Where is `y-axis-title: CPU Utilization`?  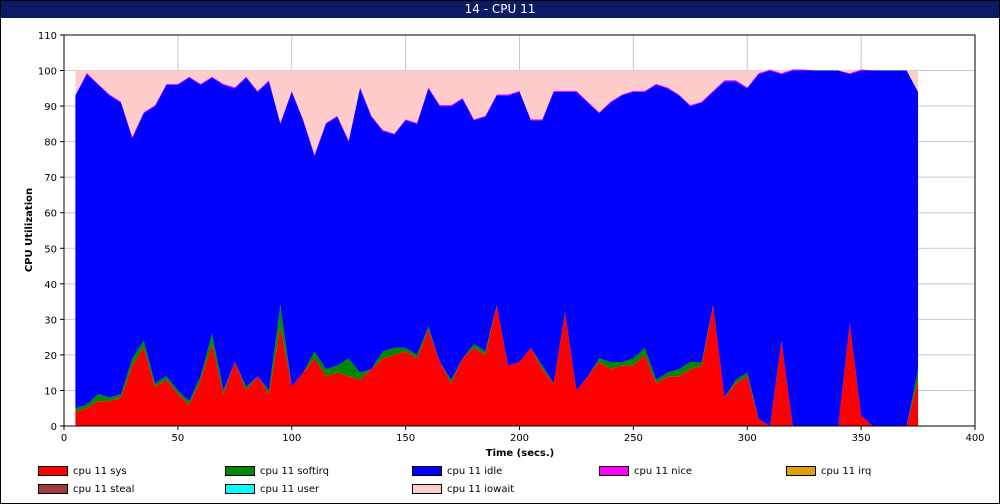
y-axis-title: CPU Utilization is located at coordinates (29, 230).